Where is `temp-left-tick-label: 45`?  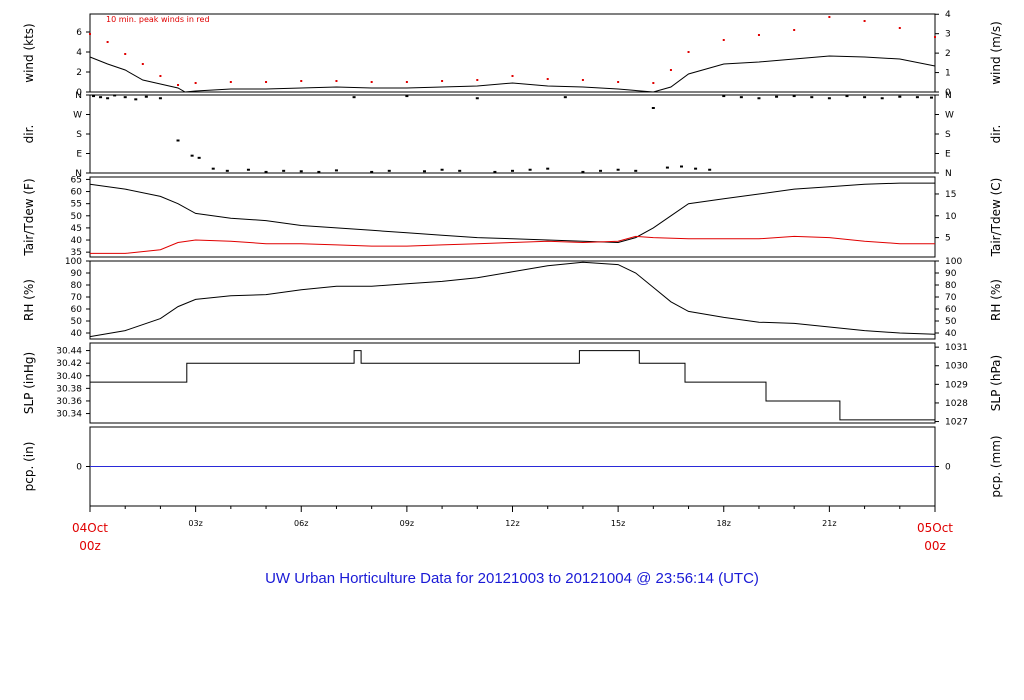
temp-left-tick-label: 45 is located at coordinates (76, 229).